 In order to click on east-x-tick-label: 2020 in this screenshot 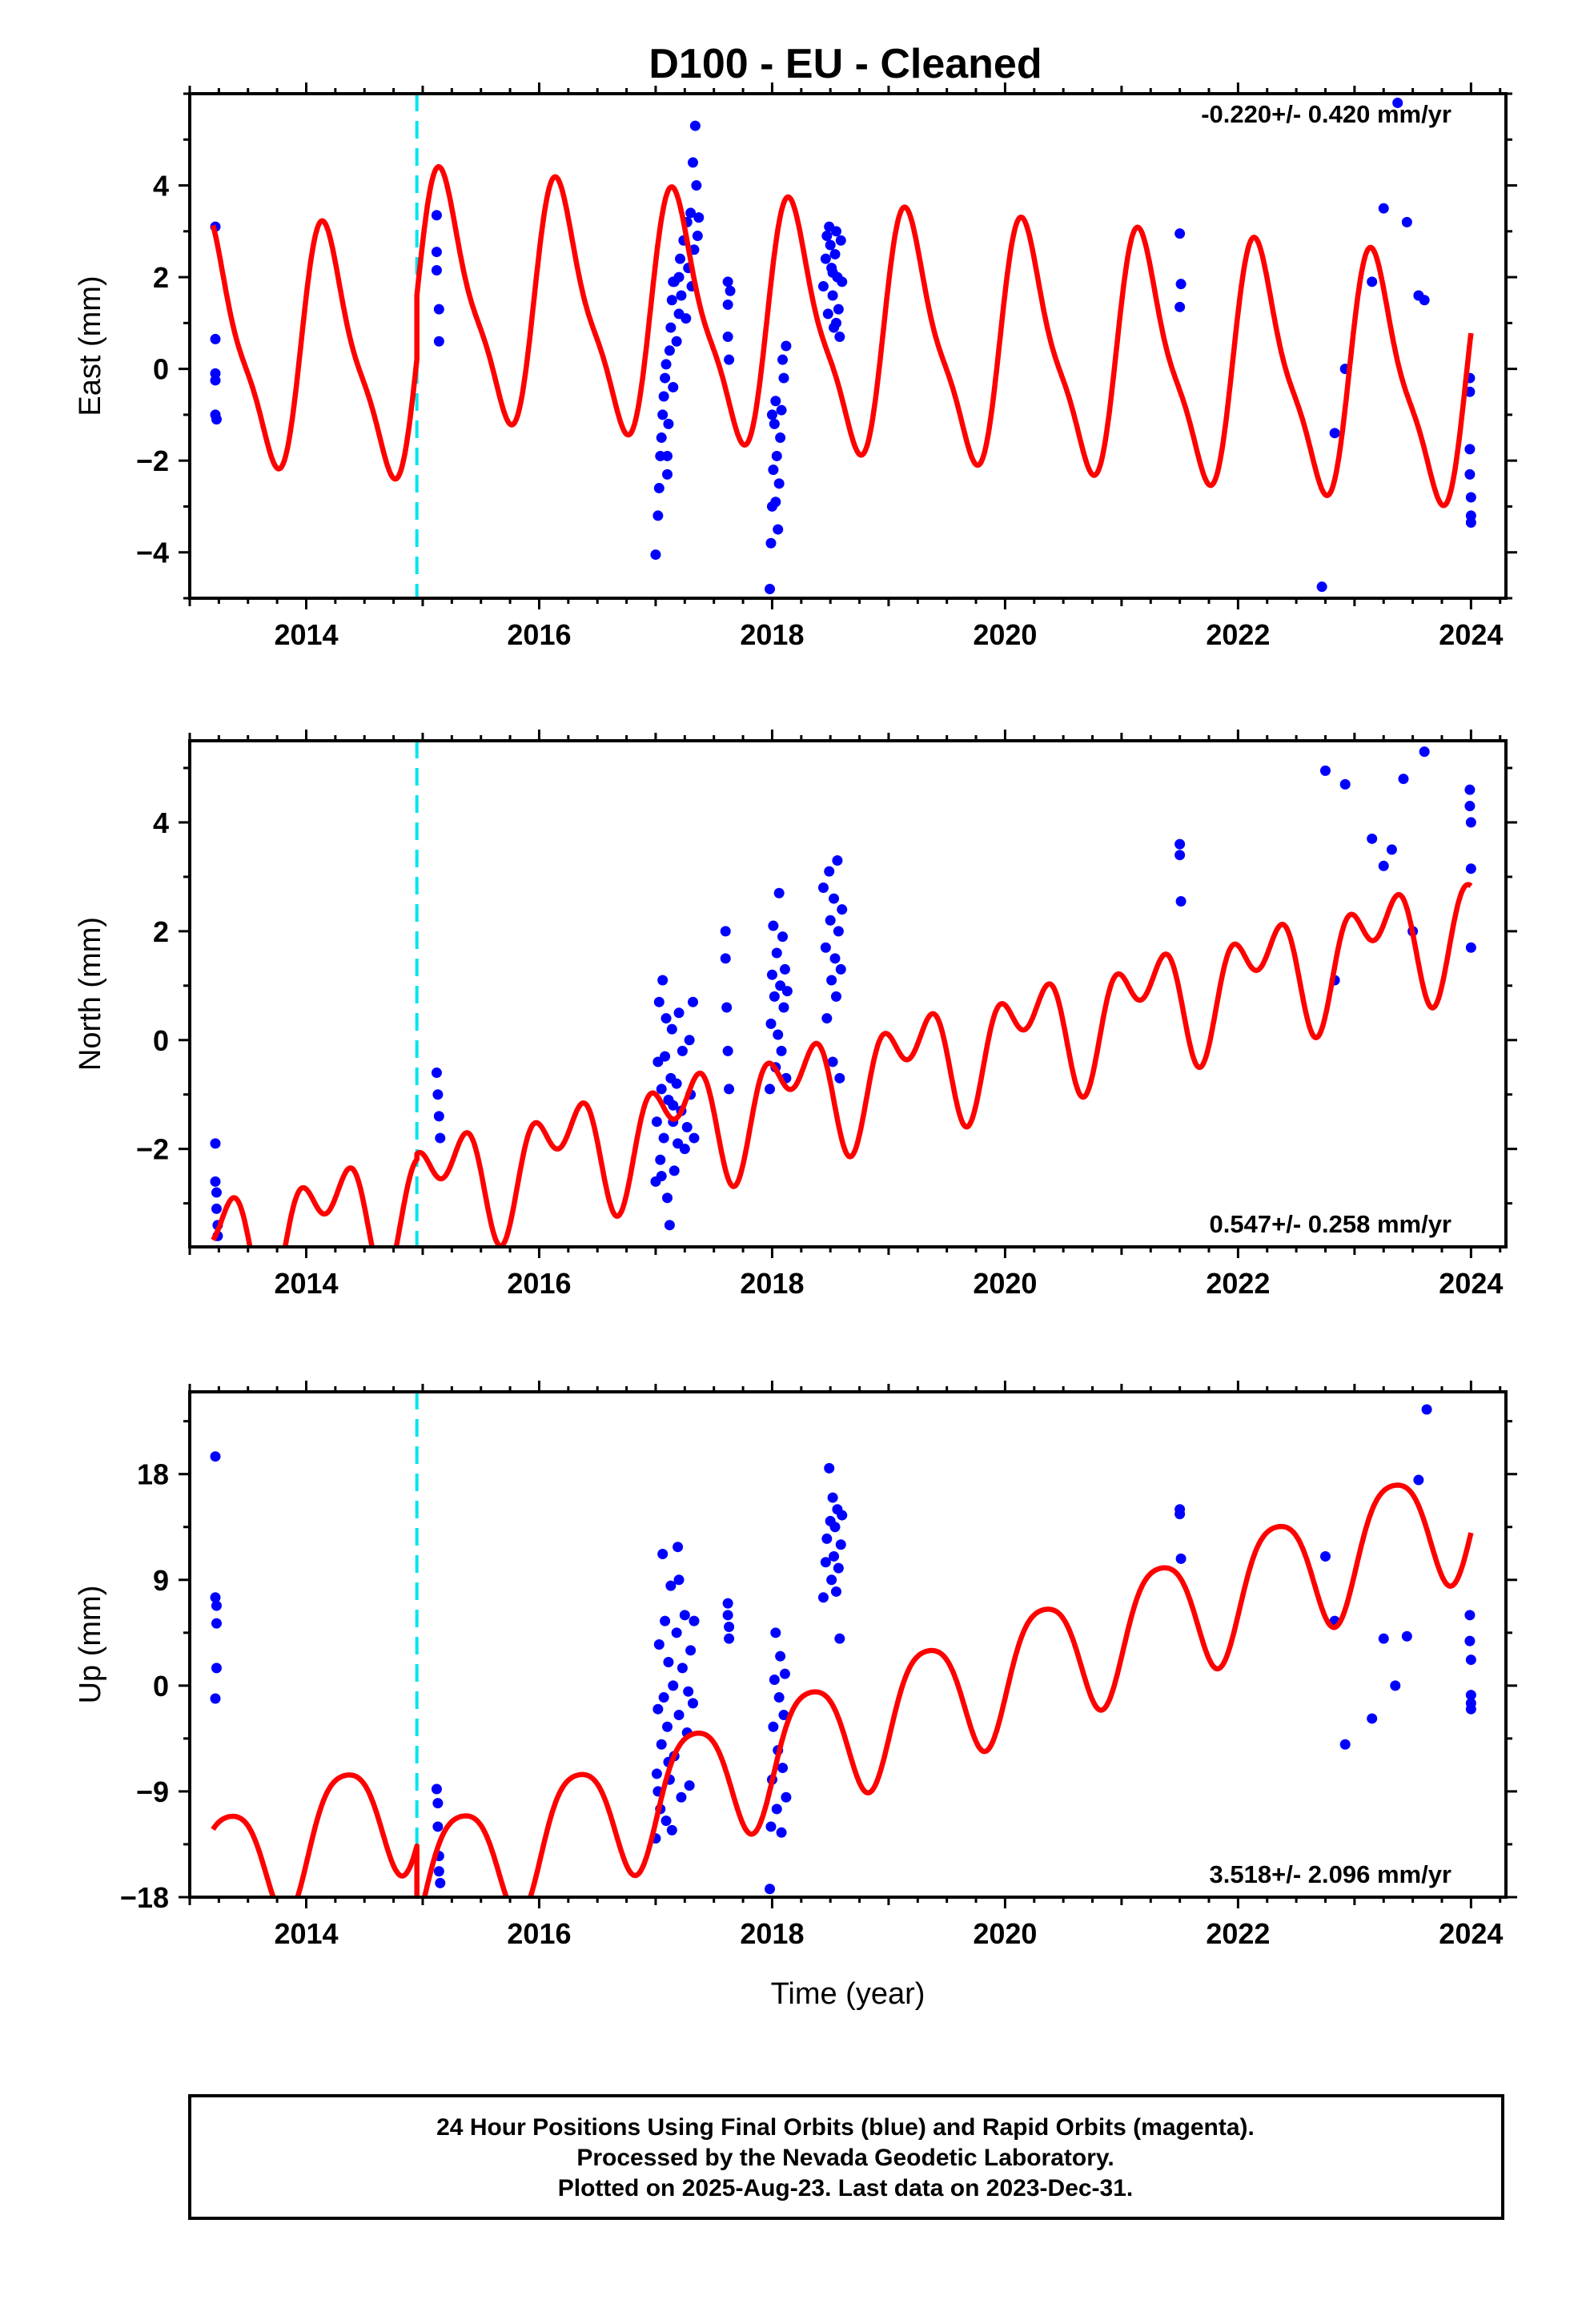, I will do `click(1005, 634)`.